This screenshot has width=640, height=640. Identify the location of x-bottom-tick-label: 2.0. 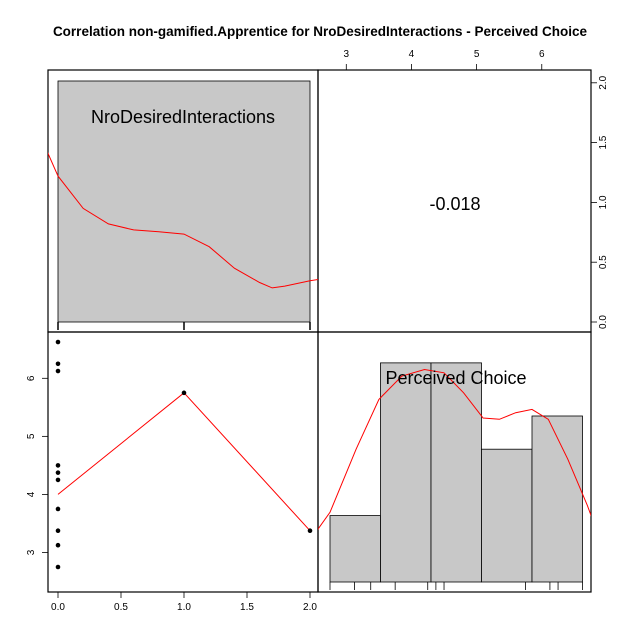
(310, 607).